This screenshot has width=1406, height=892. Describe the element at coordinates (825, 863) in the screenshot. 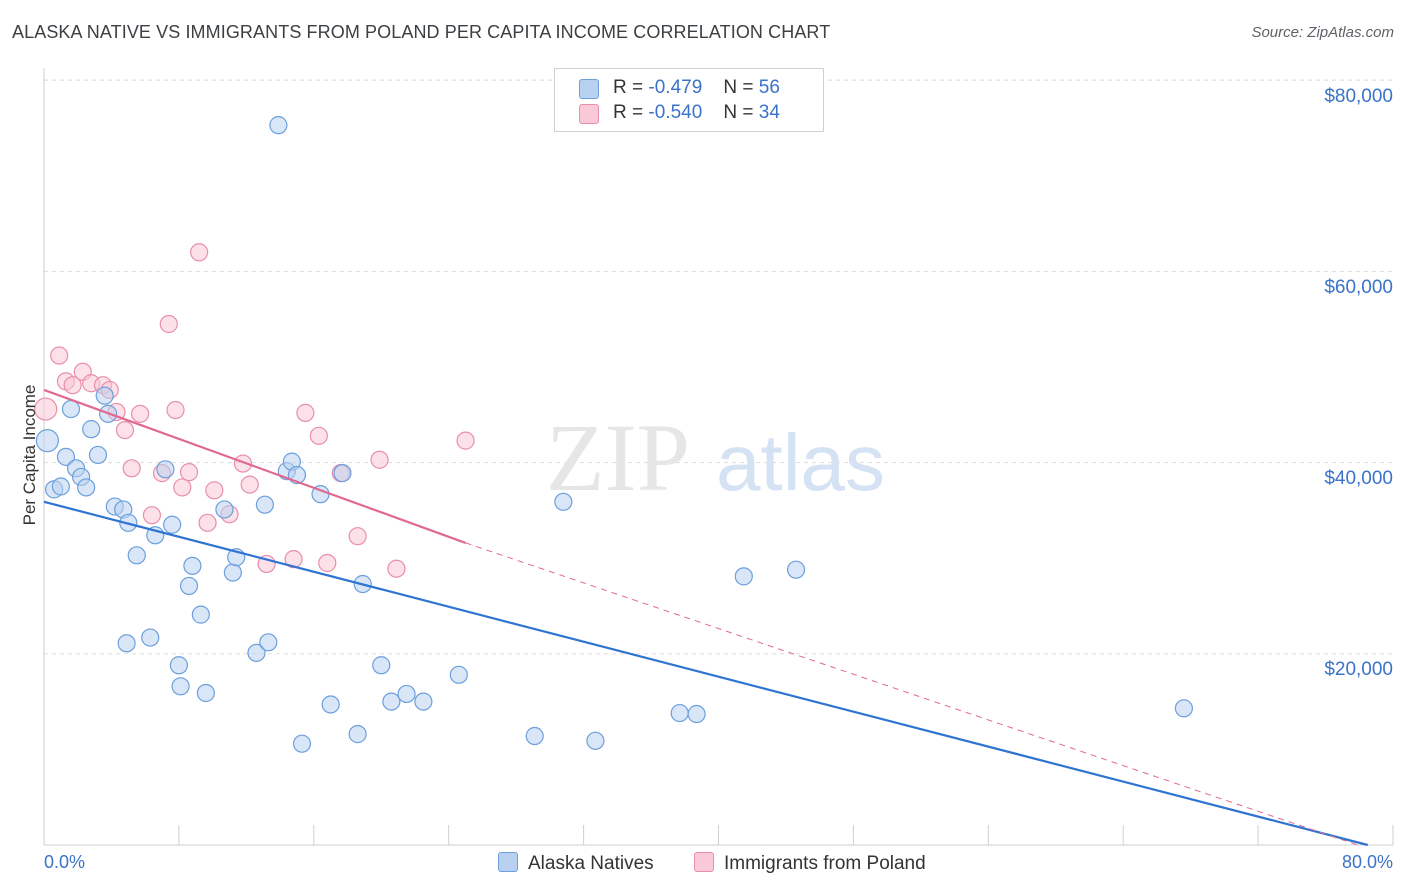

I see `bottom-legend-label-poland: Immigrants from Poland` at that location.